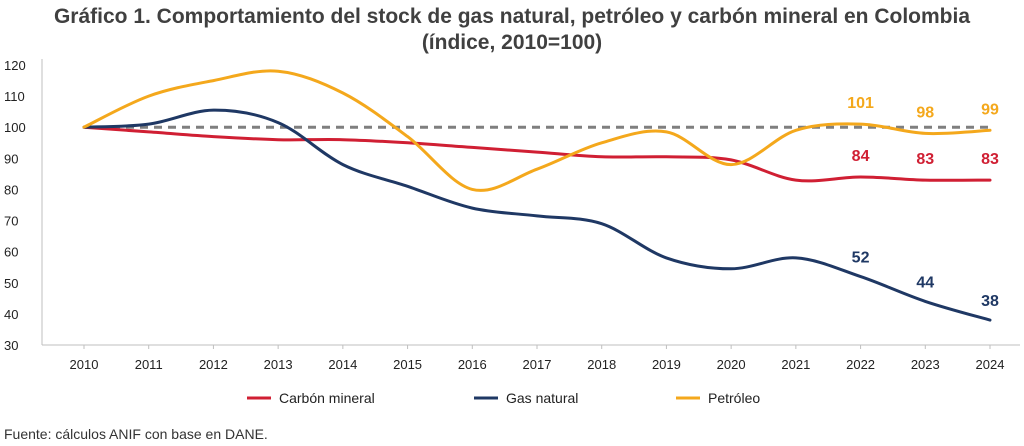 This screenshot has width=1024, height=446. Describe the element at coordinates (503, 398) in the screenshot. I see `legend: Carbón mineral Gas natural Petróleo` at that location.